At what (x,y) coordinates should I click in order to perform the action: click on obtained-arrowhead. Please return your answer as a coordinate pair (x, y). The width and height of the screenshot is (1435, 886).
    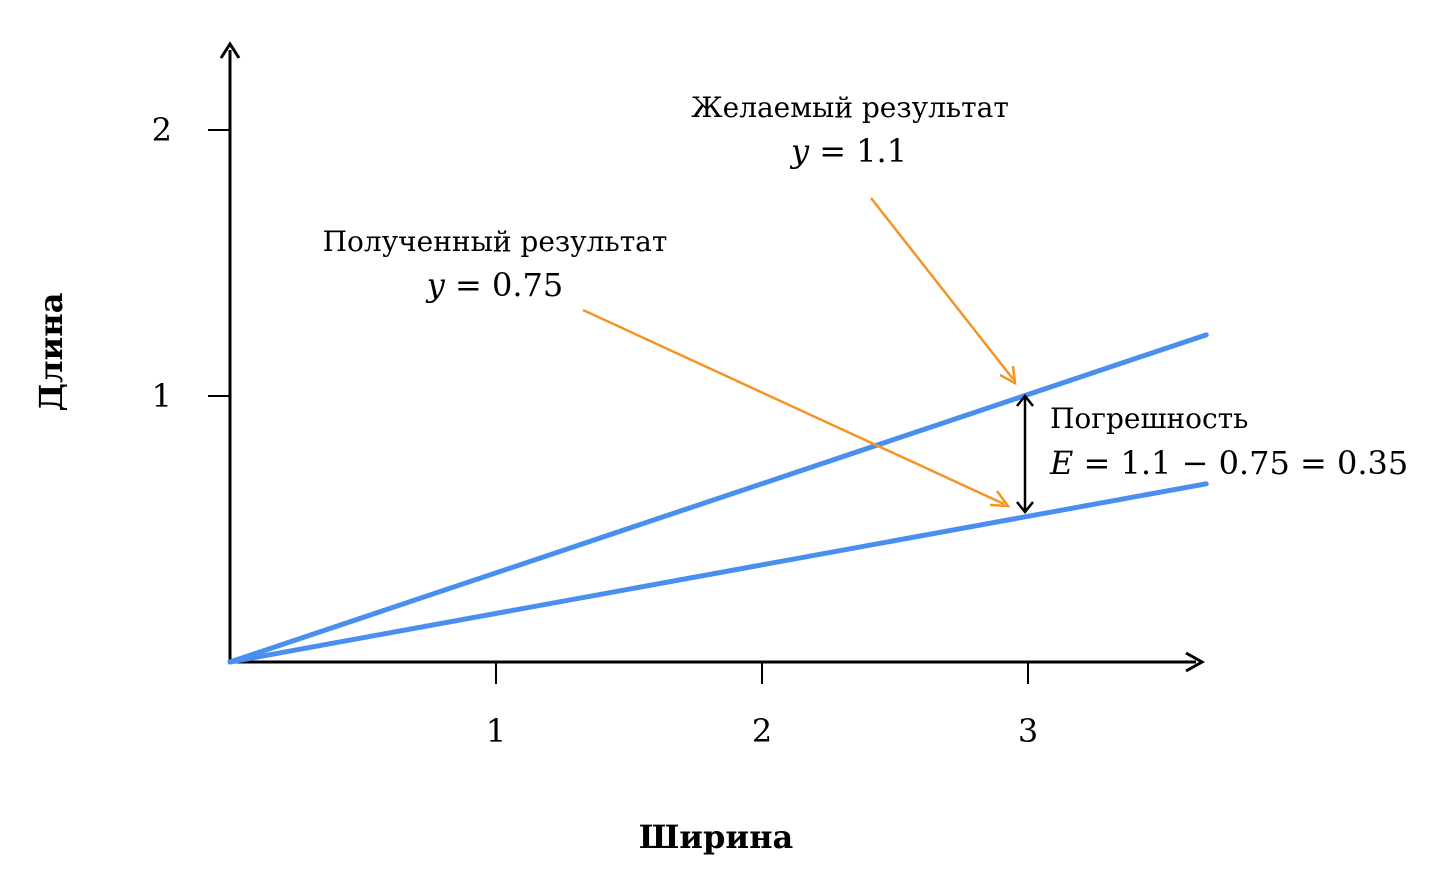
    Looking at the image, I should click on (1000, 499).